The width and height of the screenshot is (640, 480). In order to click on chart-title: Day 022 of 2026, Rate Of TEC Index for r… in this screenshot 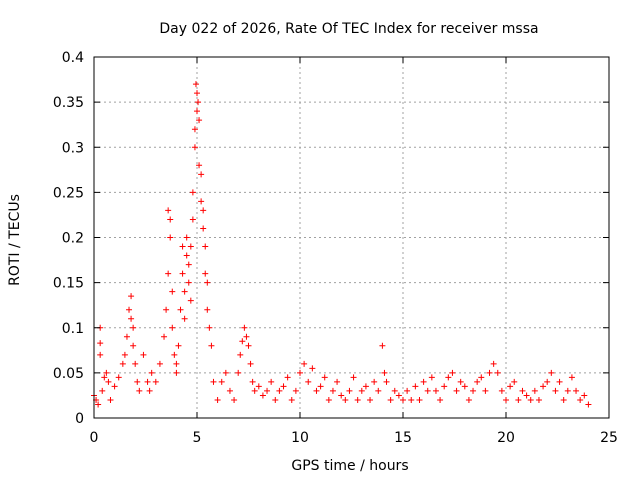, I will do `click(348, 29)`.